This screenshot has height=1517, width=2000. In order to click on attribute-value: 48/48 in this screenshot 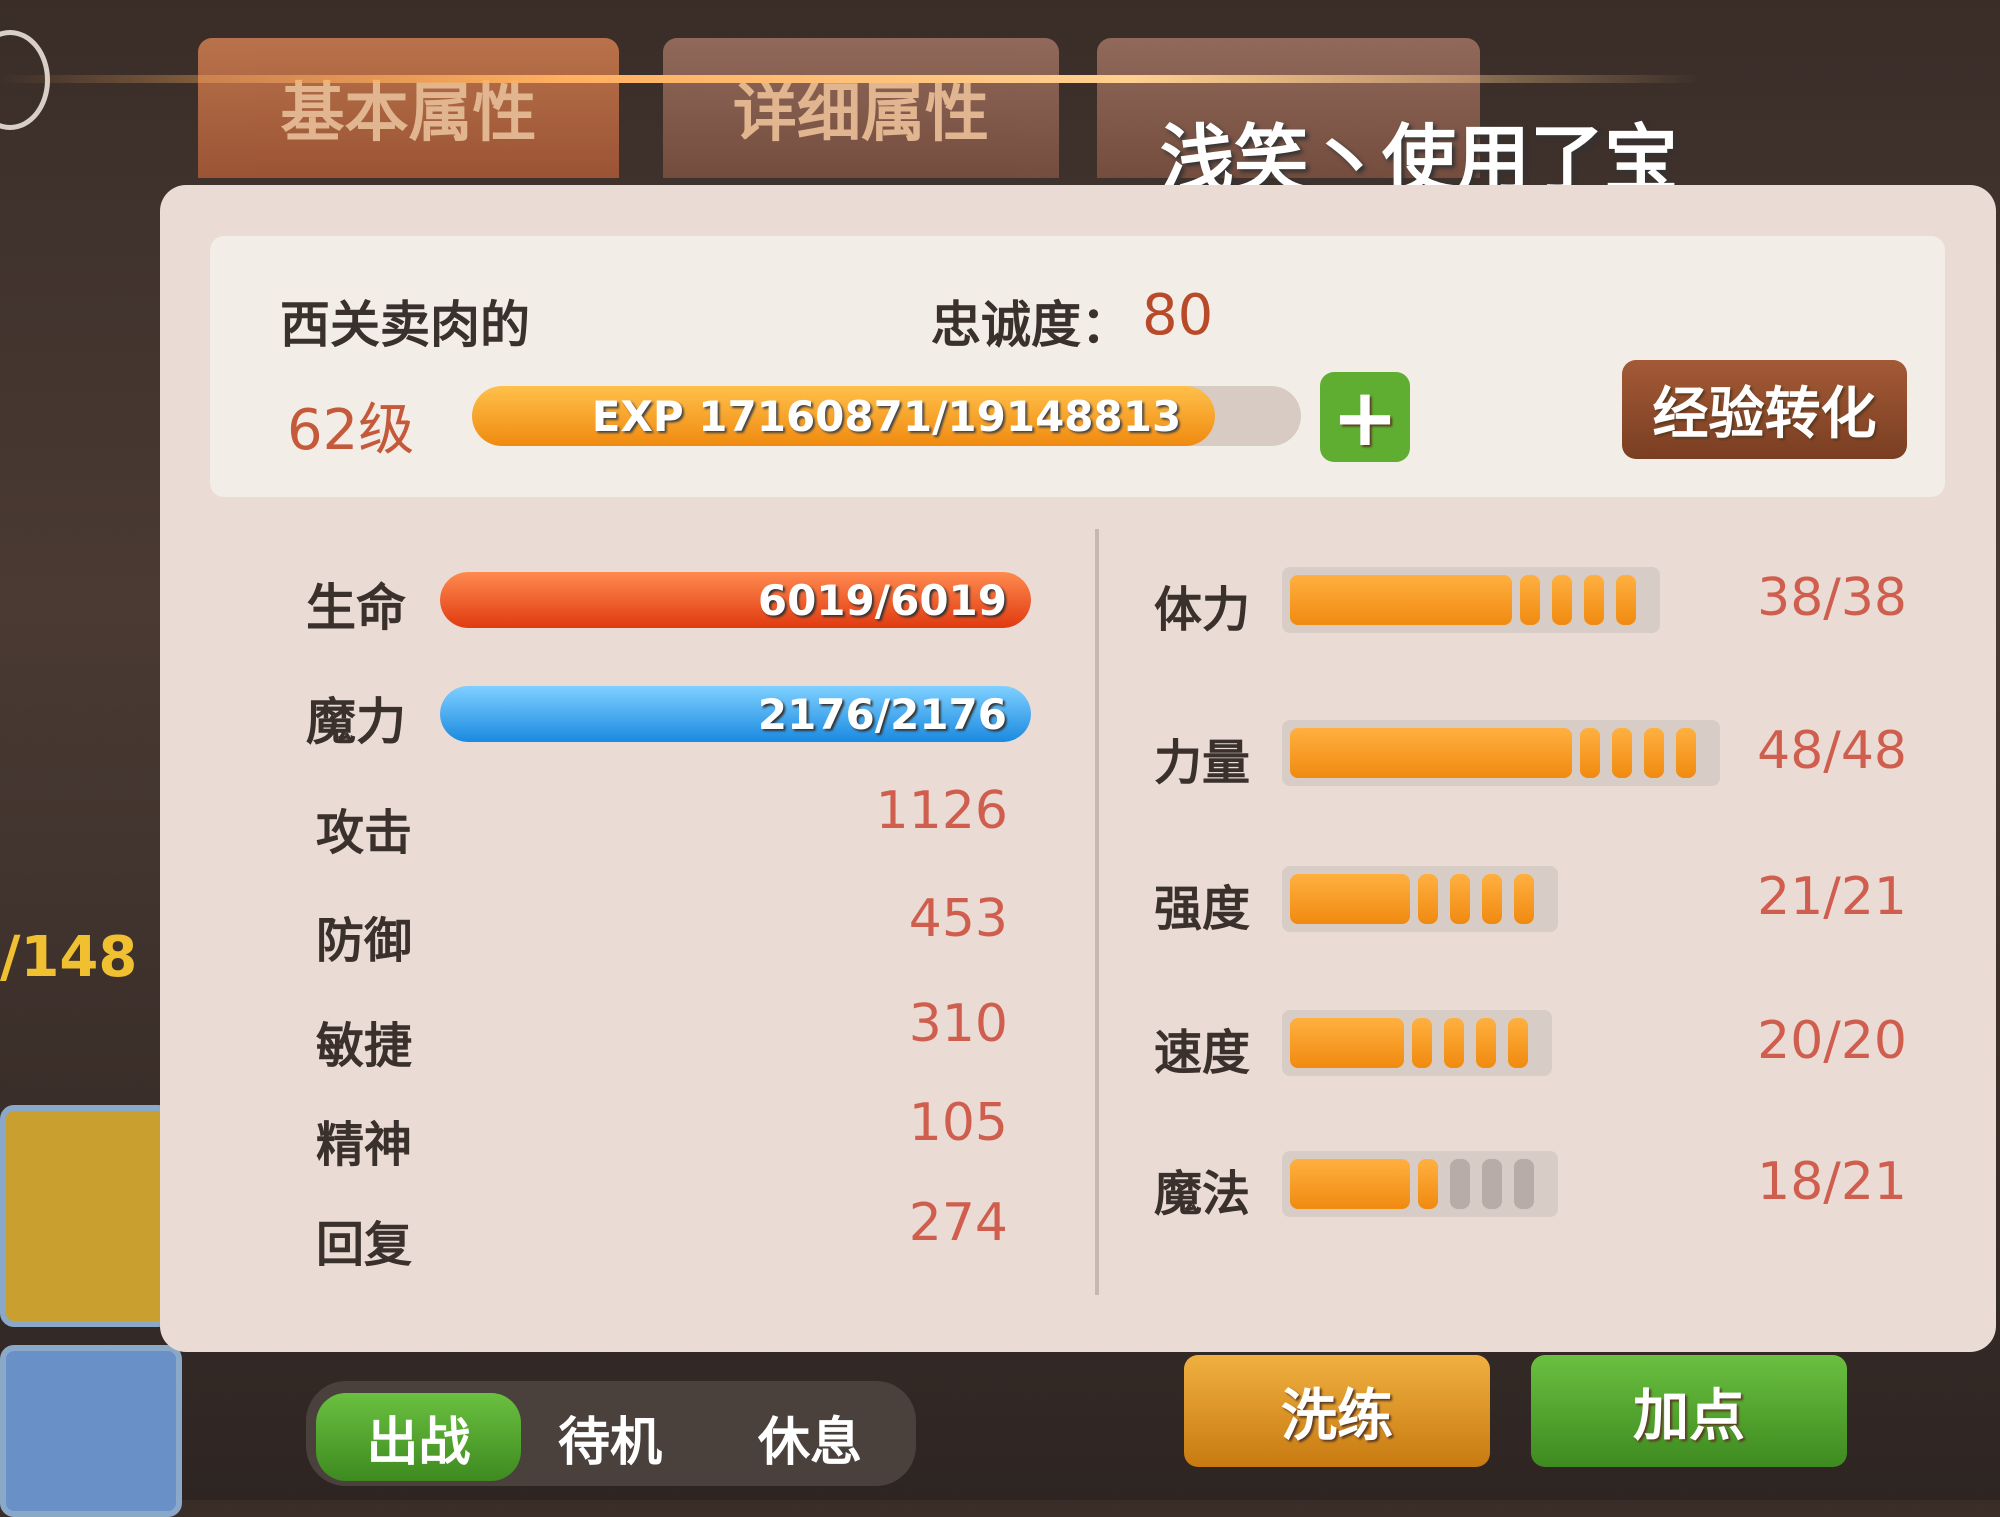, I will do `click(1832, 751)`.